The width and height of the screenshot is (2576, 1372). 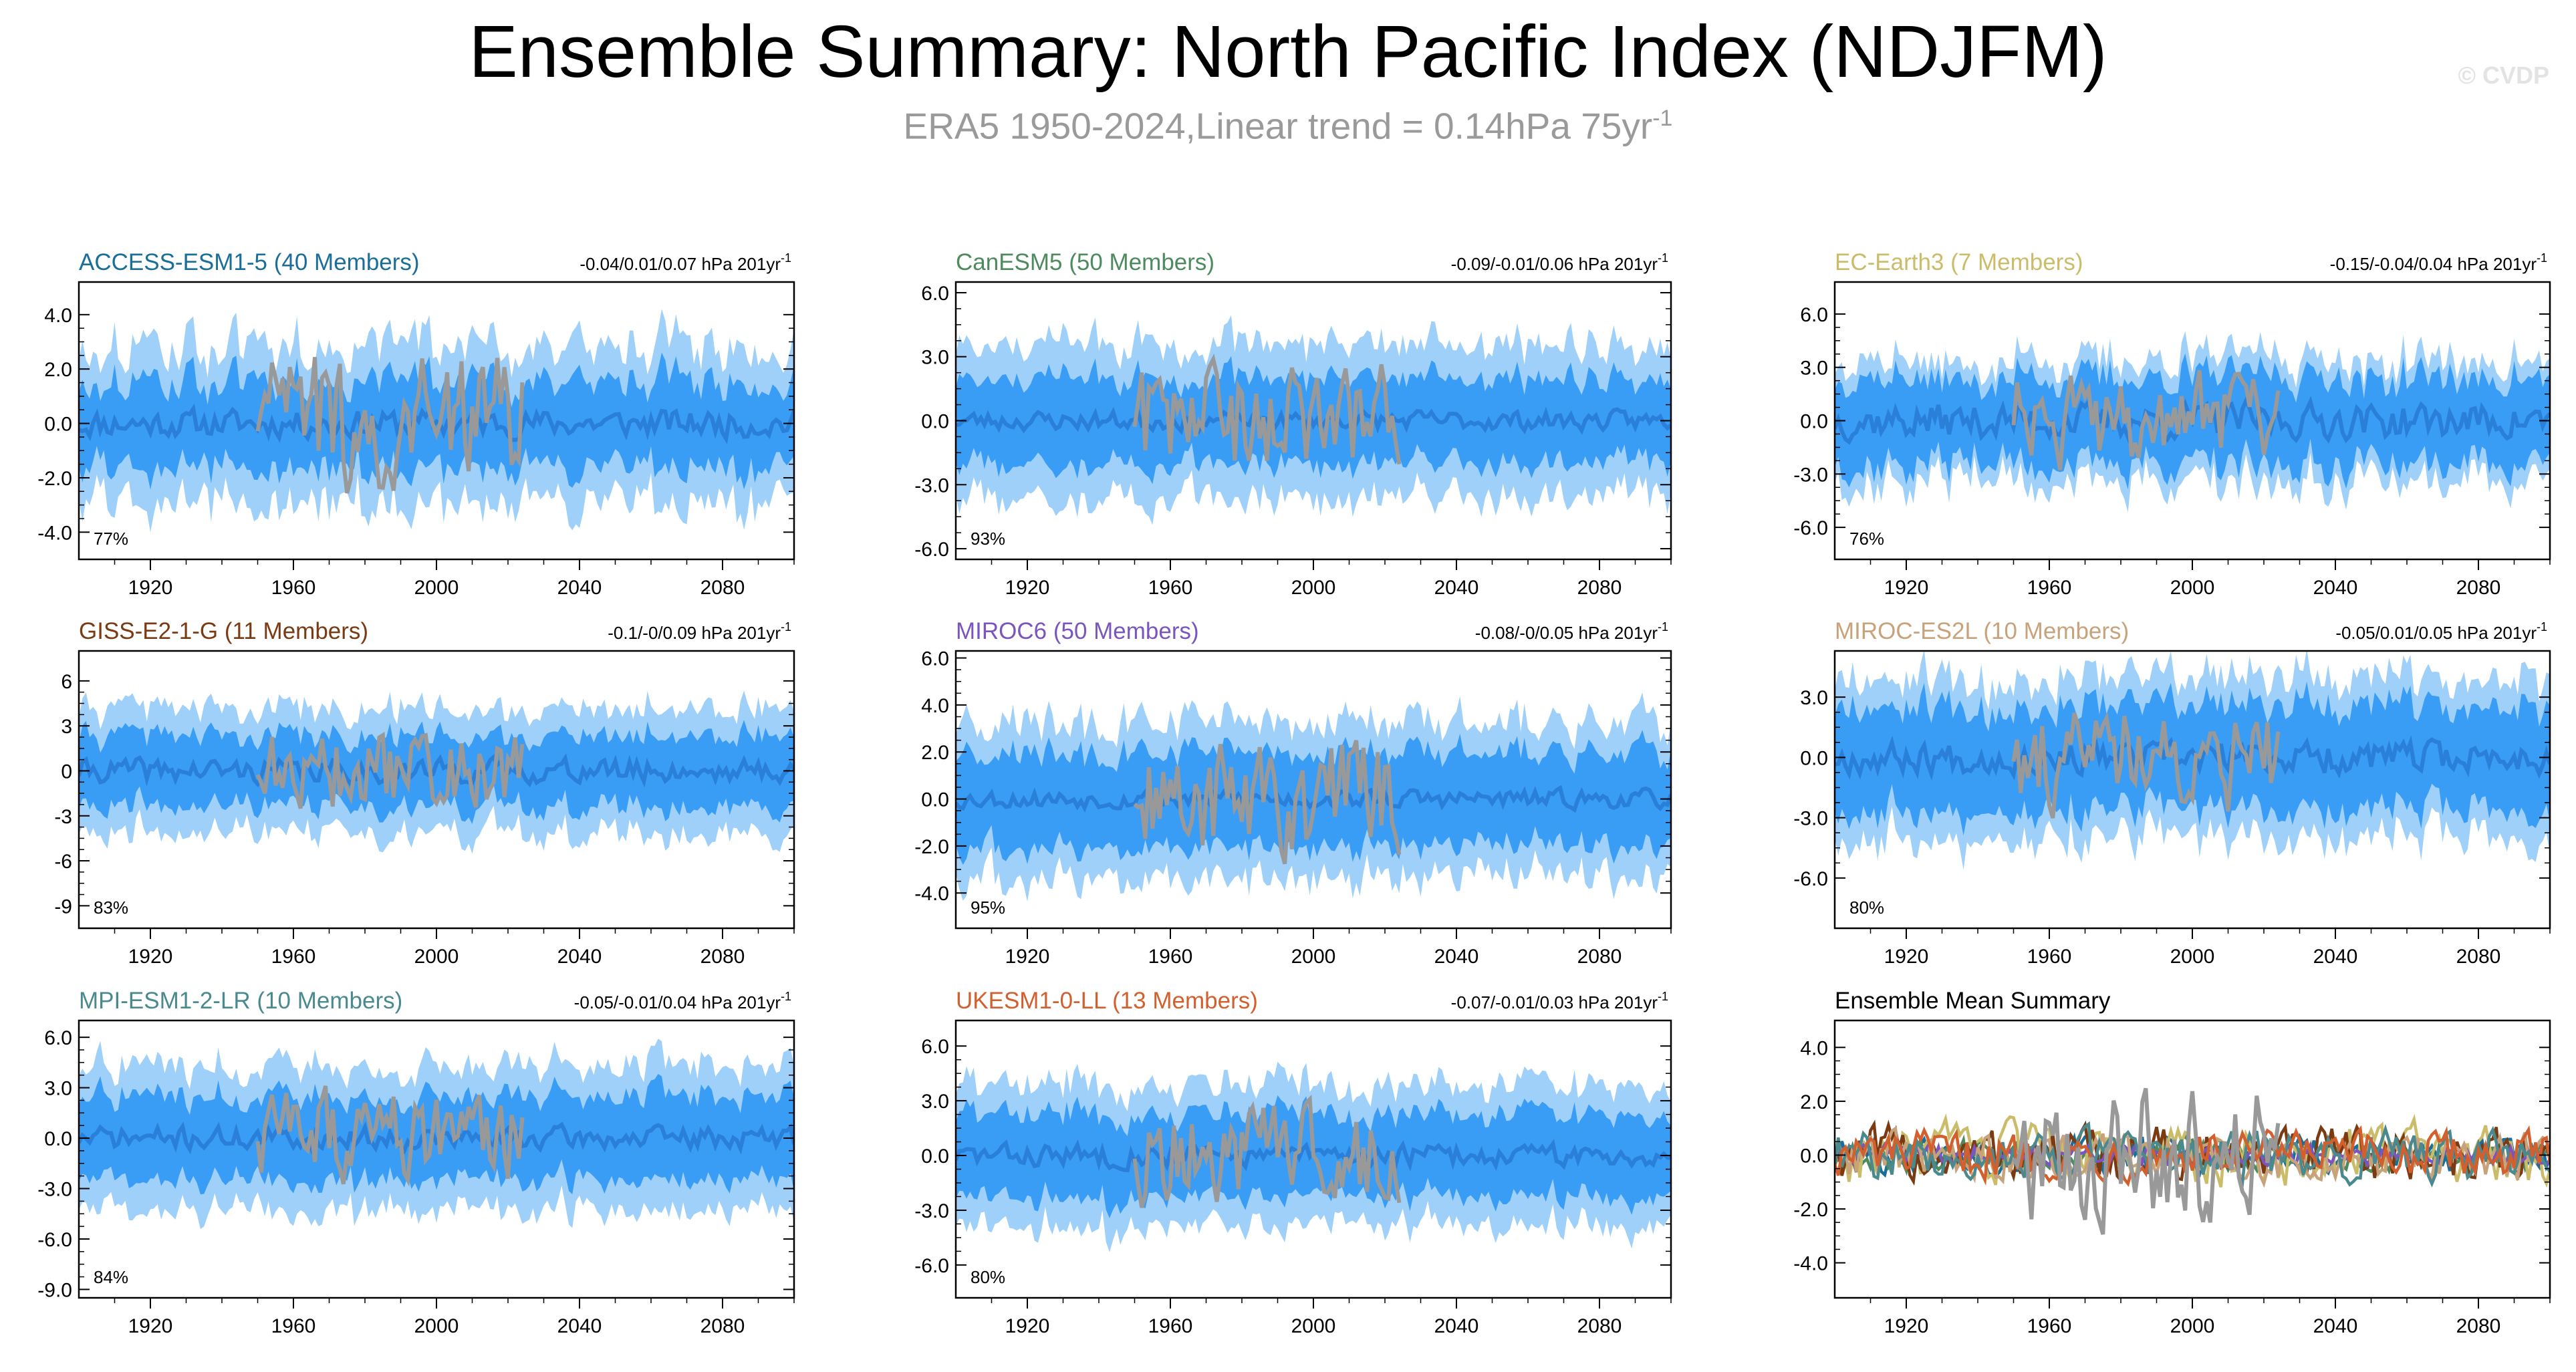 What do you see at coordinates (1559, 262) in the screenshot?
I see `panel-trend-label: -0.09/-0.01/0.06 hPa 201yr-1` at bounding box center [1559, 262].